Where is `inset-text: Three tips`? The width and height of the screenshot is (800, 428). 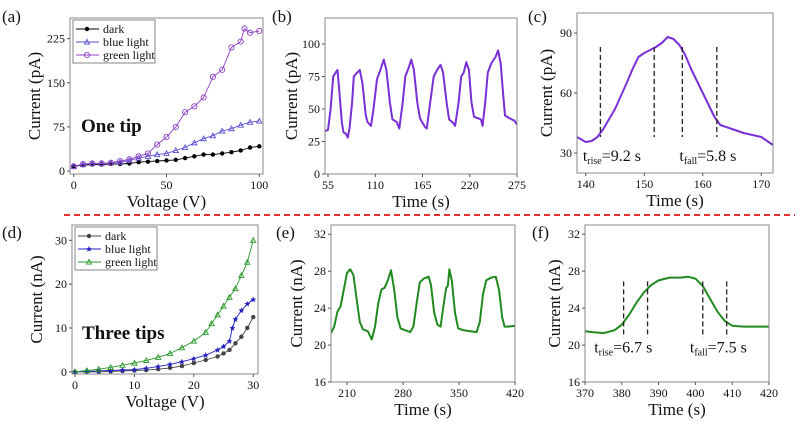
inset-text: Three tips is located at coordinates (123, 333).